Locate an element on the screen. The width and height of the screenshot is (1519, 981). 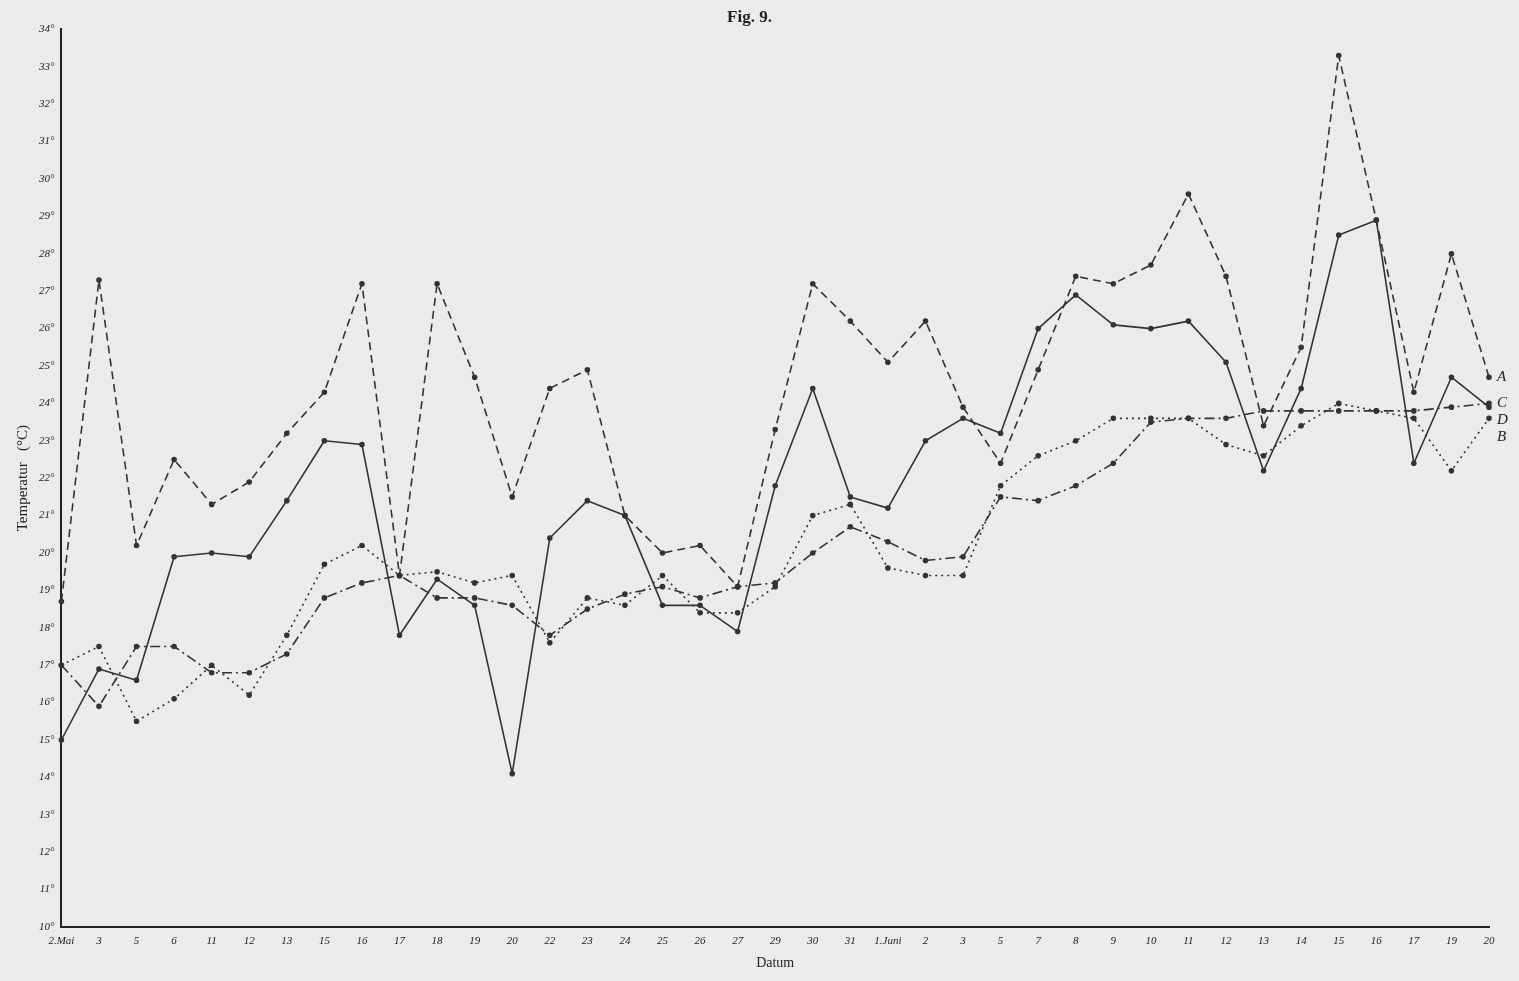
x-tick-label: 22 is located at coordinates (550, 940).